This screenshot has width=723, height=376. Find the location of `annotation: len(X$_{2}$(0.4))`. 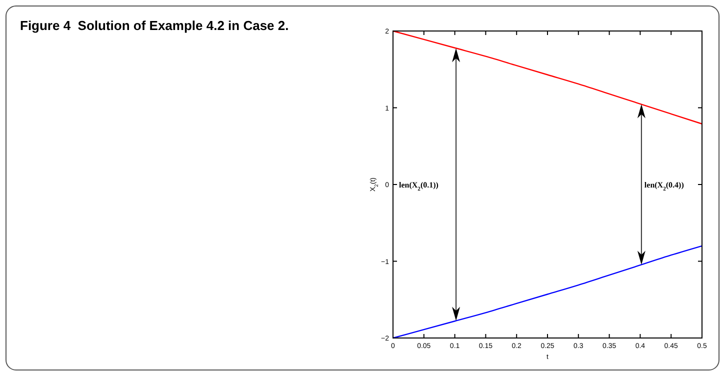

annotation: len(X$_{2}$(0.4)) is located at coordinates (664, 186).